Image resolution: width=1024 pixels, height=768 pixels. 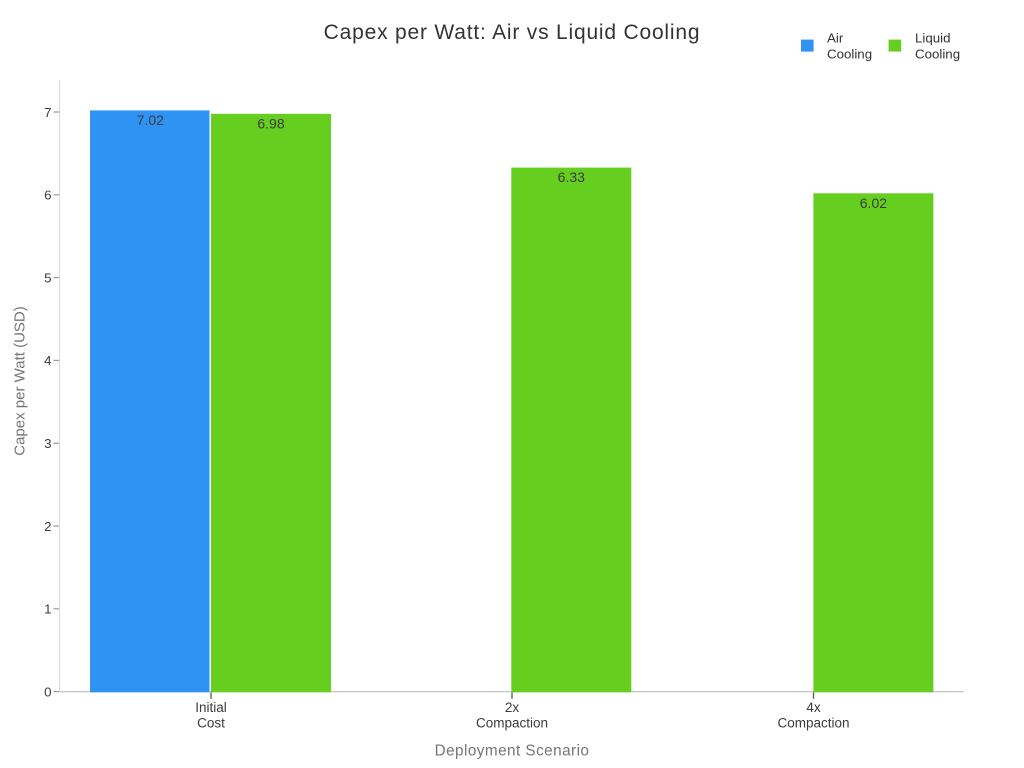 What do you see at coordinates (933, 38) in the screenshot?
I see `svg-text: Liquid` at bounding box center [933, 38].